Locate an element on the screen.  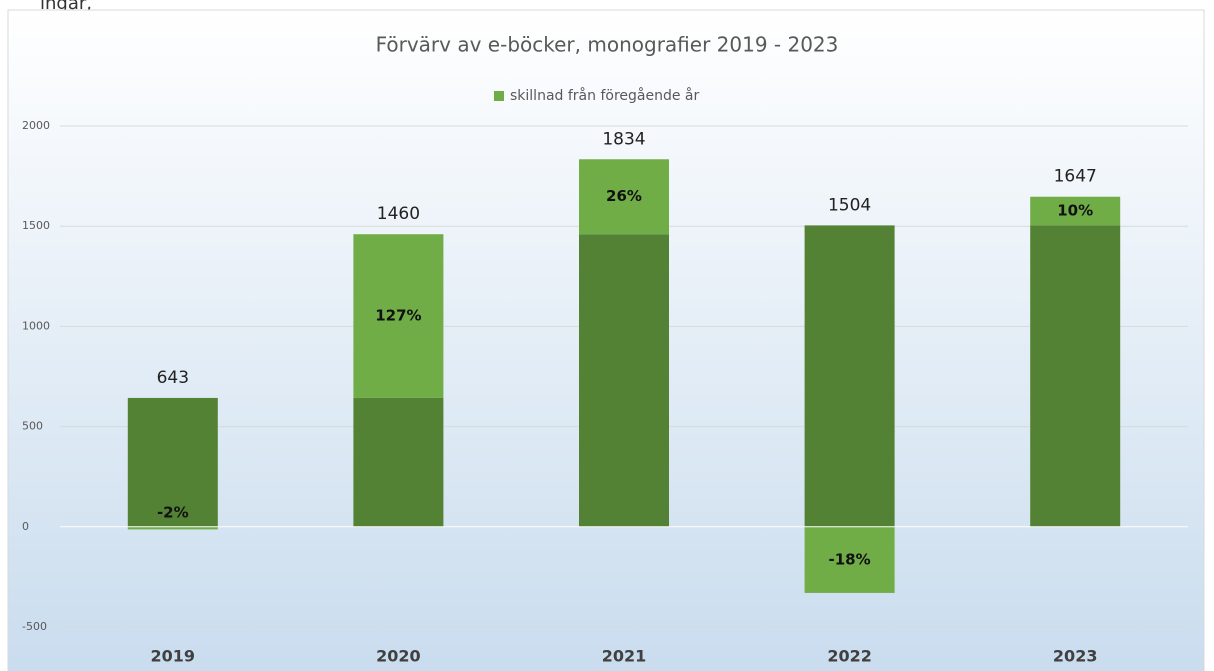
y-tick-label: 2000 is located at coordinates (36, 125).